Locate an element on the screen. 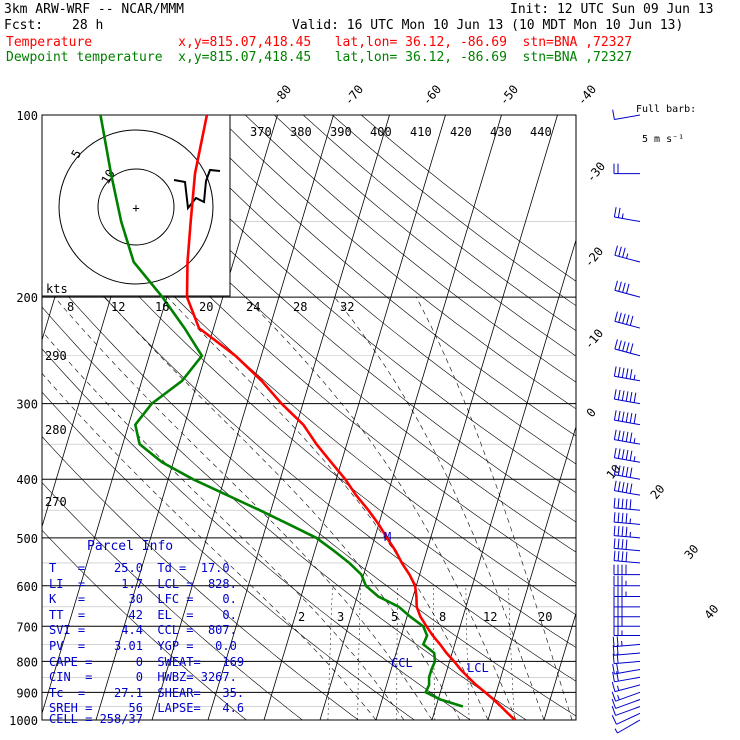 This screenshot has height=740, width=740. pressure-tick-label: 500 is located at coordinates (27, 539).